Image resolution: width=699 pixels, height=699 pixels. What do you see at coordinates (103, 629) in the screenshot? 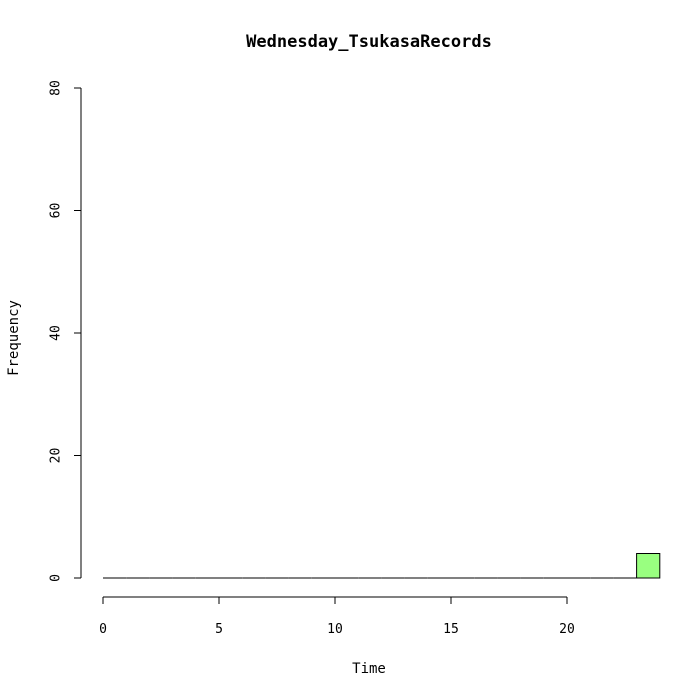
I see `x-tick-label: 0` at bounding box center [103, 629].